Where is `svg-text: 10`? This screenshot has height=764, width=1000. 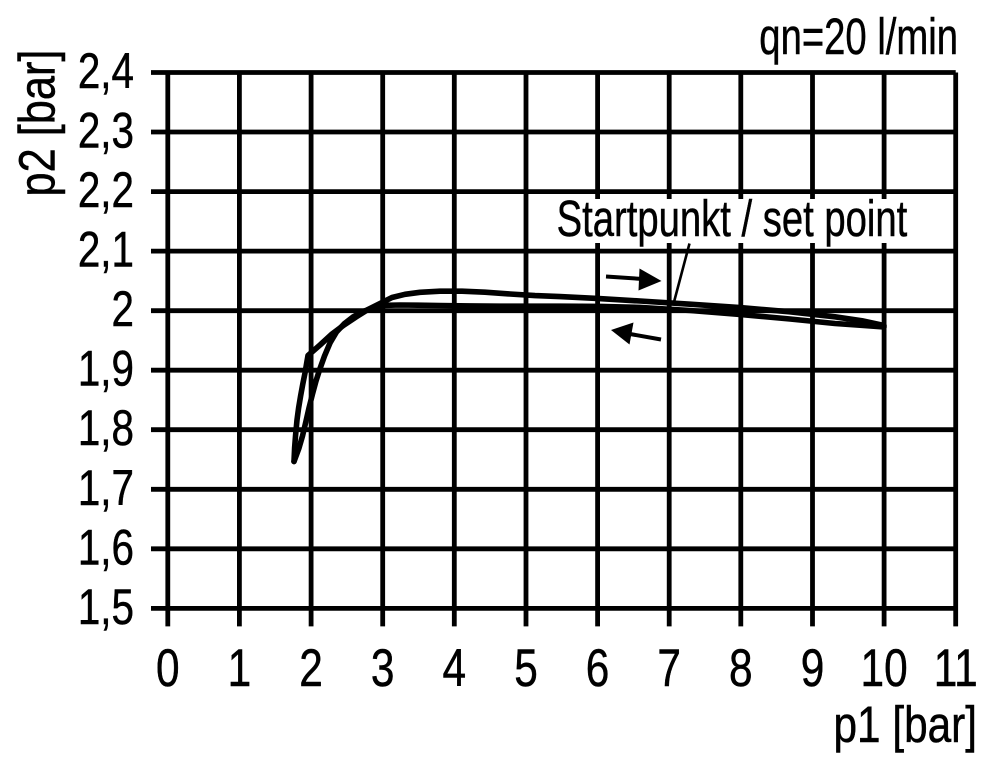 svg-text: 10 is located at coordinates (884, 669).